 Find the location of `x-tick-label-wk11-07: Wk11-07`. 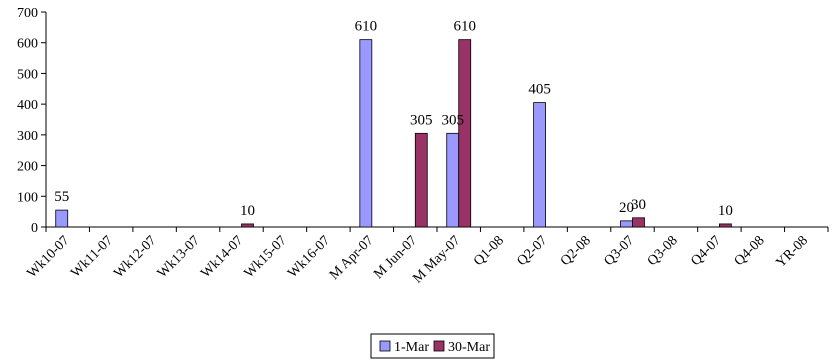

x-tick-label-wk11-07: Wk11-07 is located at coordinates (92, 257).